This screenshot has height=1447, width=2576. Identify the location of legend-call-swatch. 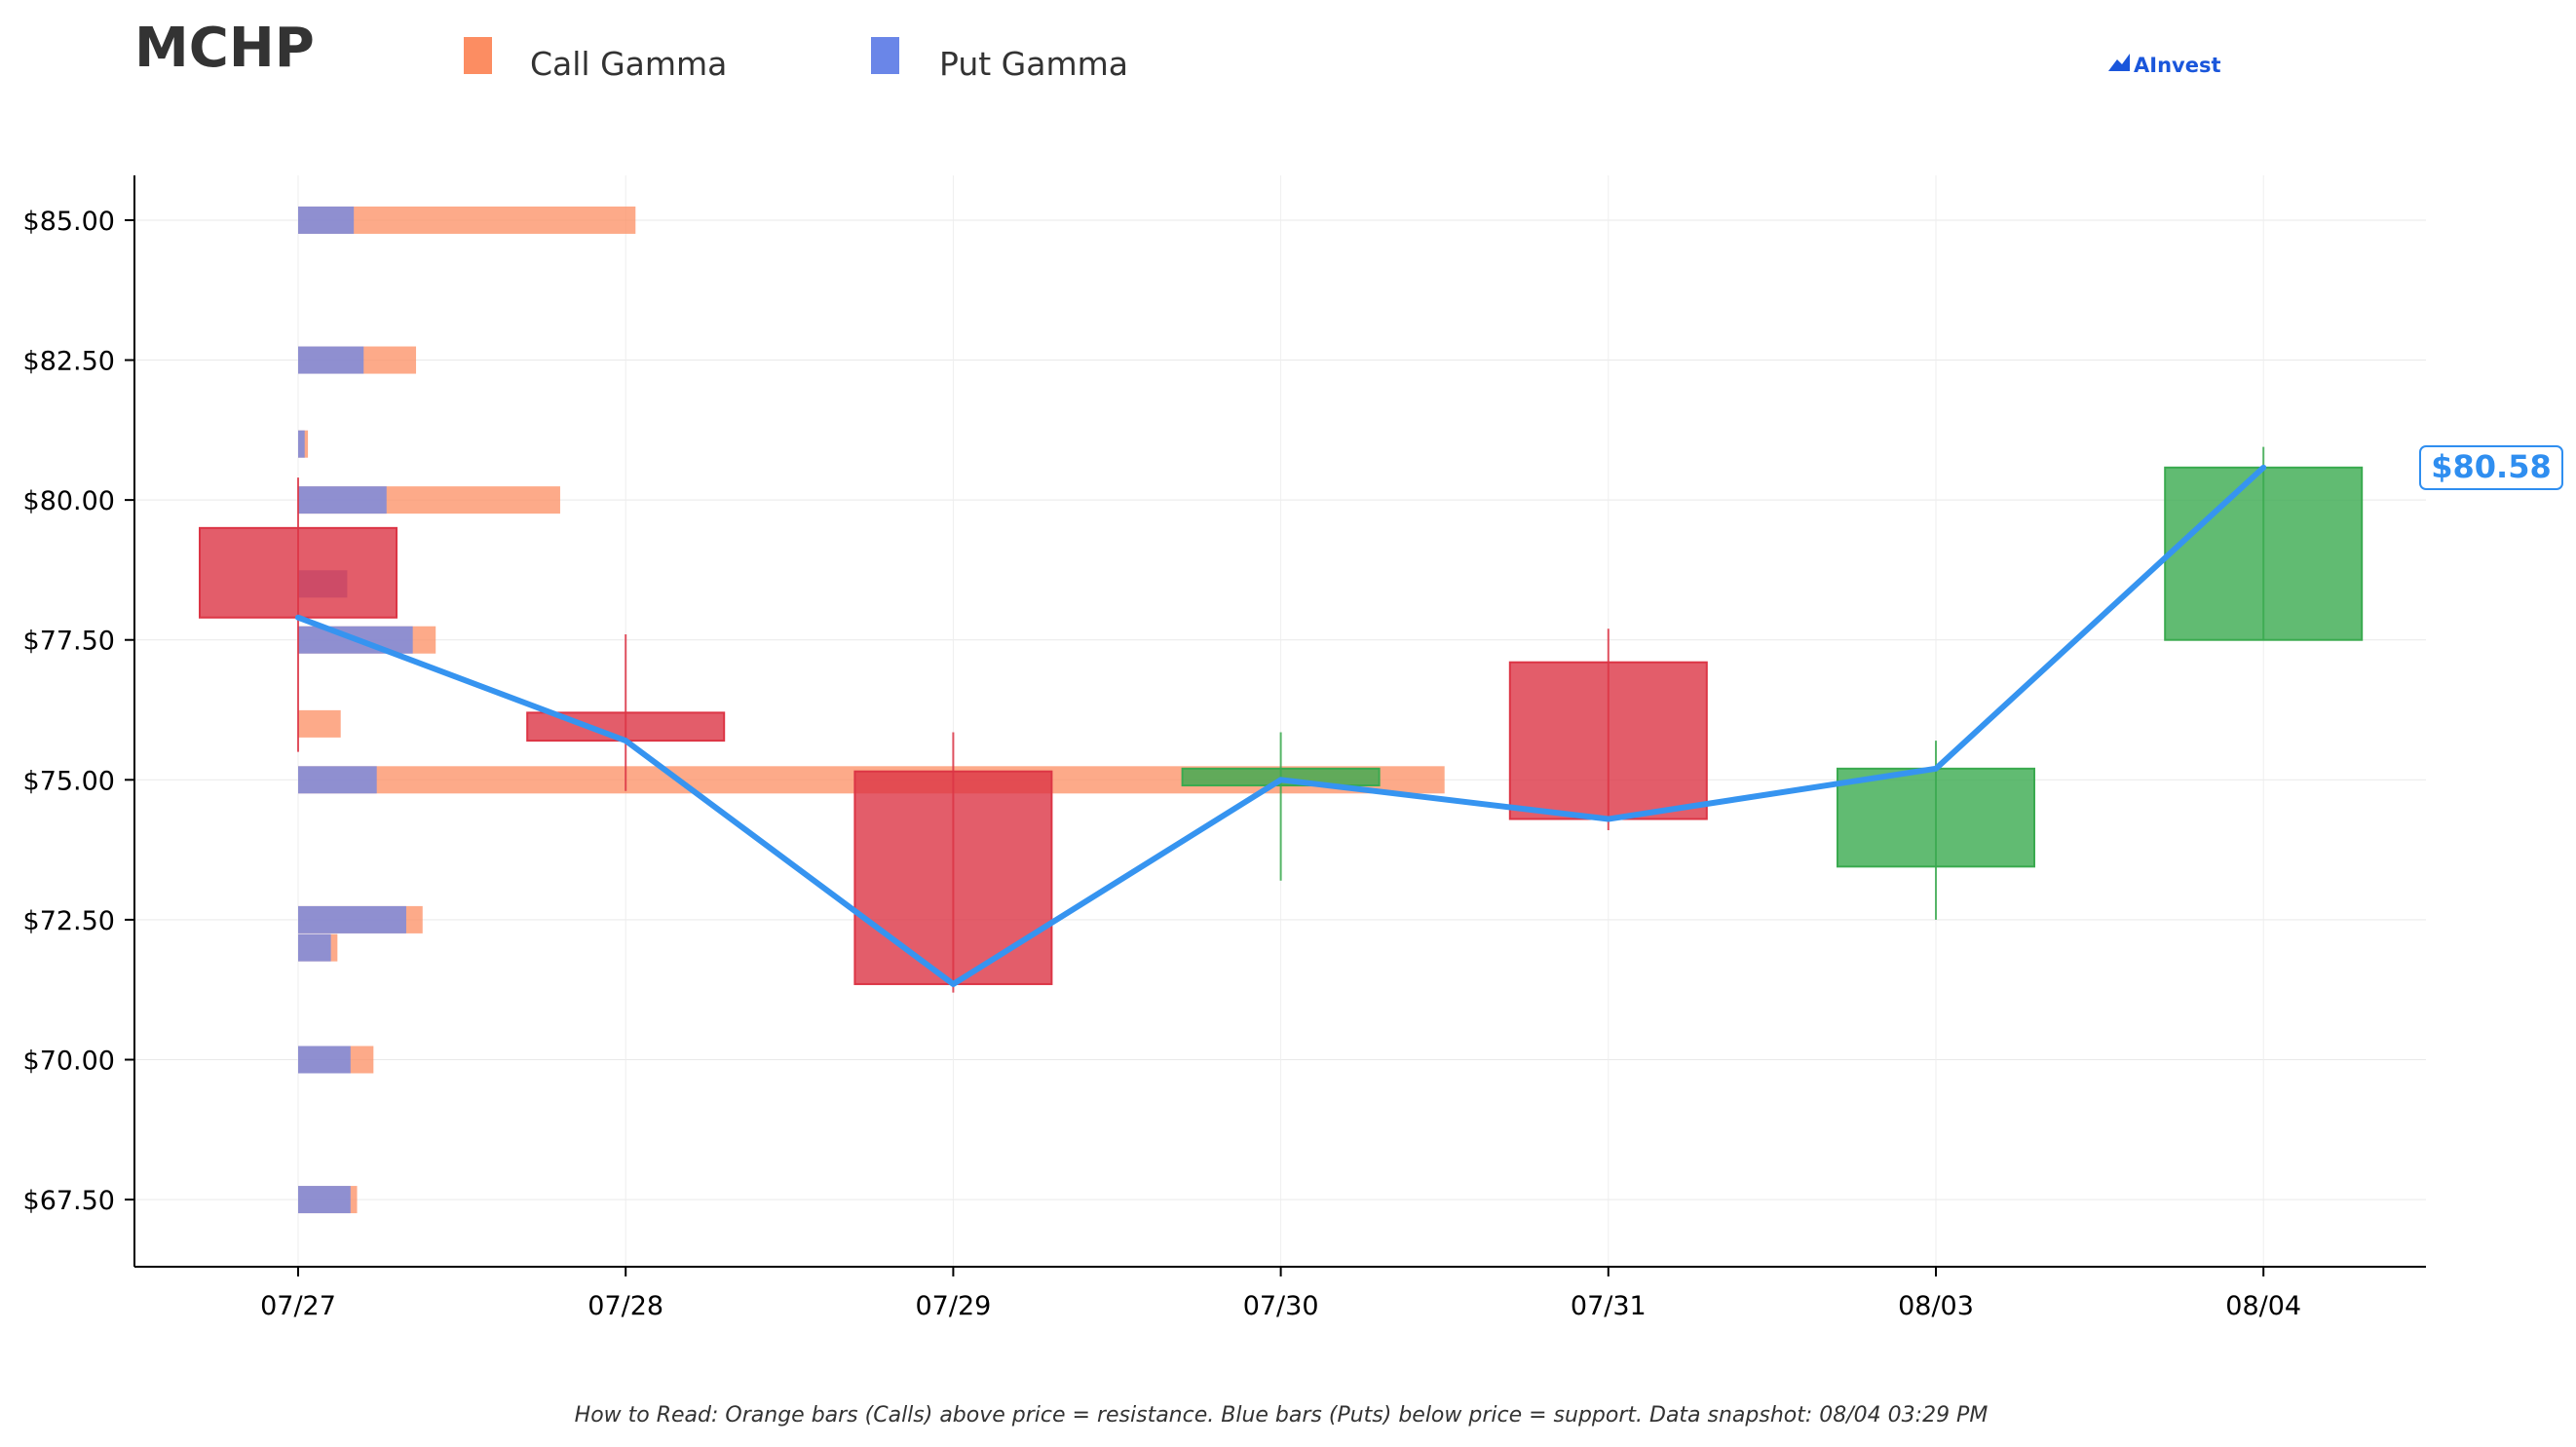
(478, 55).